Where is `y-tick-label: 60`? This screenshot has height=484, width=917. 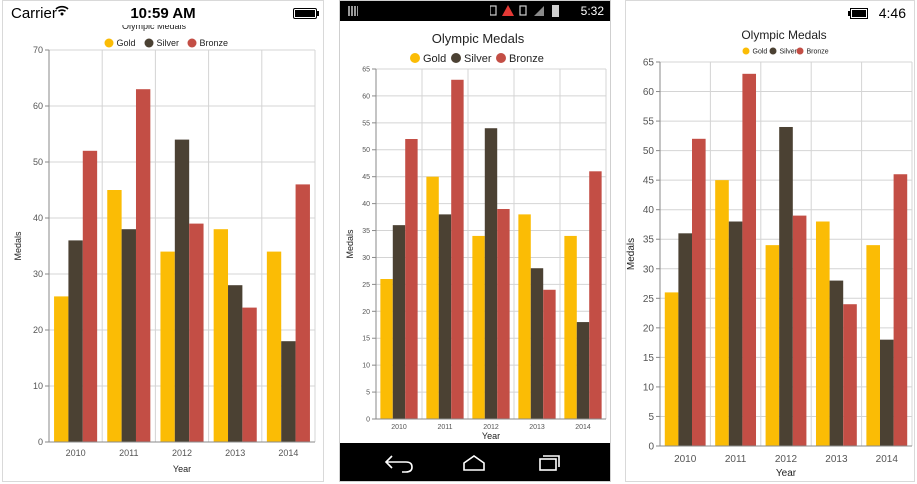
y-tick-label: 60 is located at coordinates (649, 92).